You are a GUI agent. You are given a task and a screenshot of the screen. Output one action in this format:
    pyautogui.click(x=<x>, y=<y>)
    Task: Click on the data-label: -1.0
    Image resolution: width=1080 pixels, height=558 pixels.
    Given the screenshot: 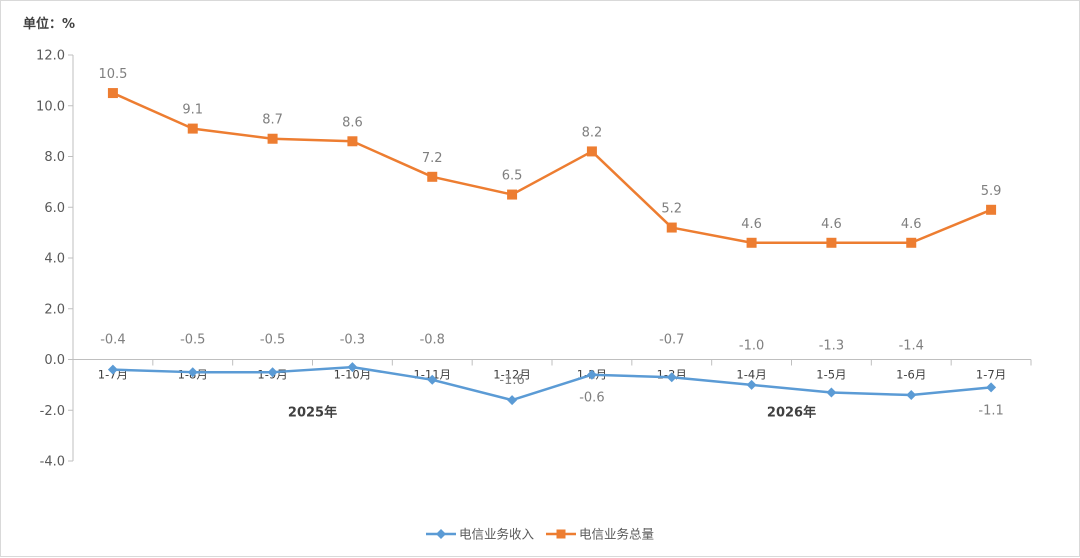 What is the action you would take?
    pyautogui.click(x=751, y=346)
    